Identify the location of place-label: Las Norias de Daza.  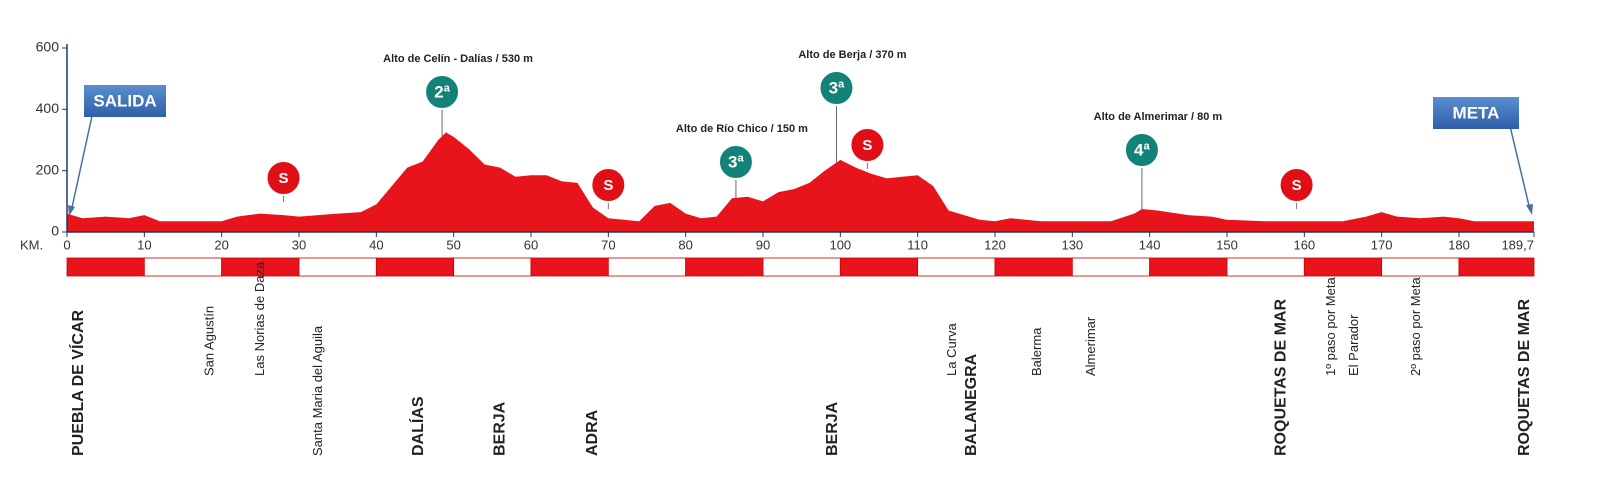
(259, 318).